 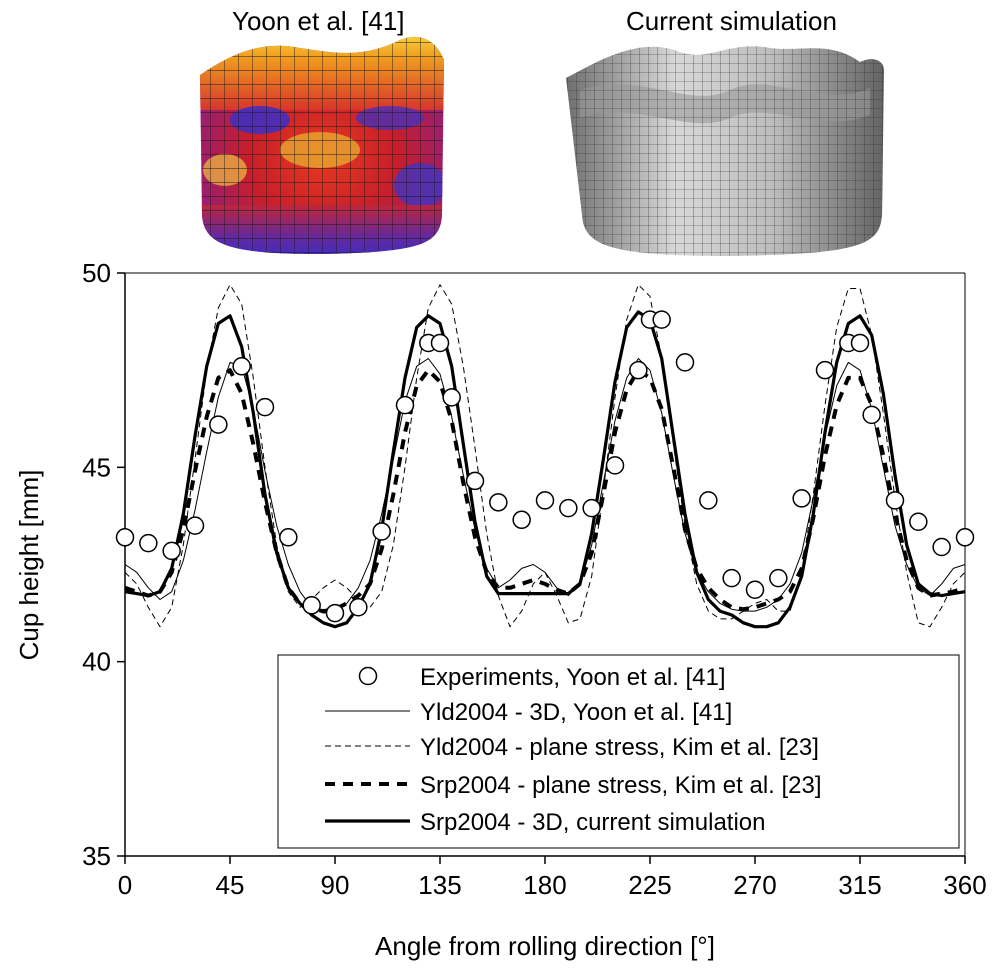 I want to click on yoon-cup-image, so click(x=322, y=145).